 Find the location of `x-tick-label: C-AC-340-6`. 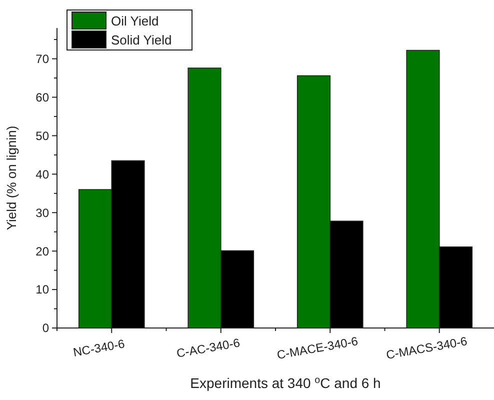

x-tick-label: C-AC-340-6 is located at coordinates (208, 348).